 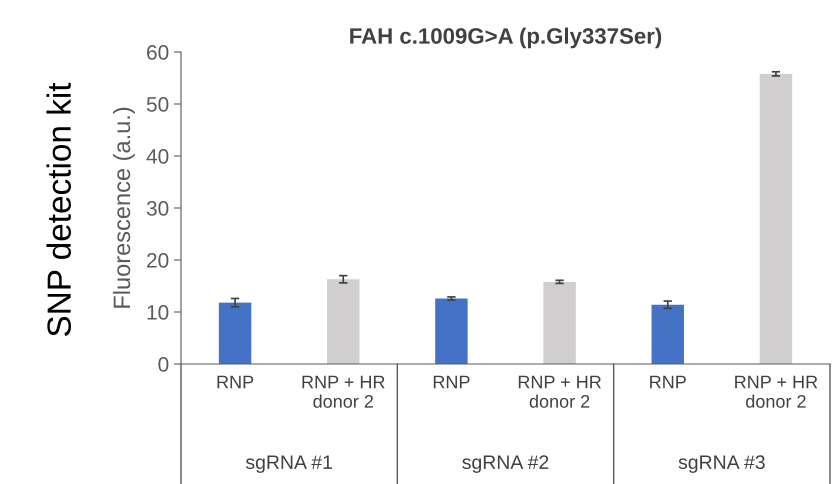 I want to click on y-tick-label: 10, so click(x=158, y=312).